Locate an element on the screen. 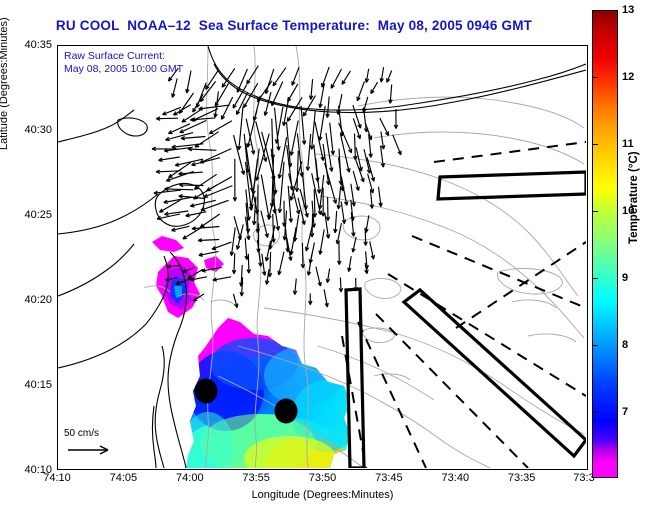 The image size is (651, 515). y-tick: 40:20 is located at coordinates (38, 300).